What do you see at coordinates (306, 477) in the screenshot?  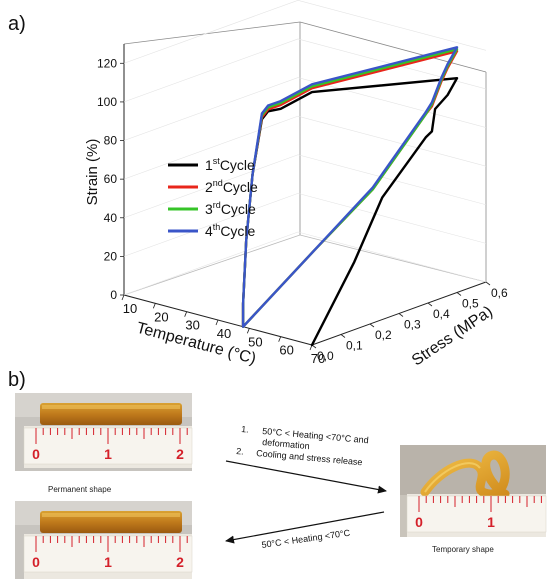 I see `forward-arrow` at bounding box center [306, 477].